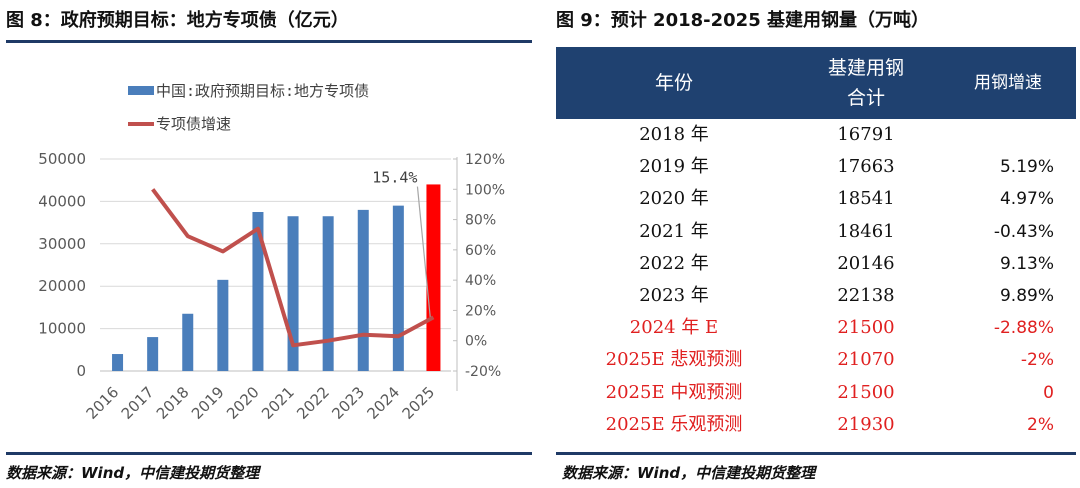 Image resolution: width=1080 pixels, height=488 pixels. Describe the element at coordinates (348, 403) in the screenshot. I see `x-tick-label: 2023` at that location.